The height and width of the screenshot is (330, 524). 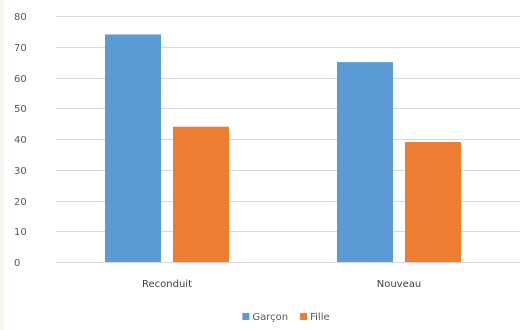 What do you see at coordinates (20, 171) in the screenshot?
I see `y-tick-label: 30` at bounding box center [20, 171].